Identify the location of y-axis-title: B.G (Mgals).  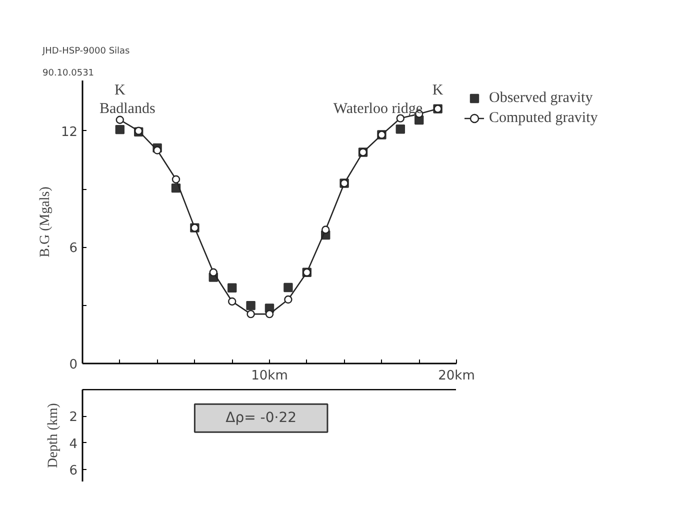
(45, 222).